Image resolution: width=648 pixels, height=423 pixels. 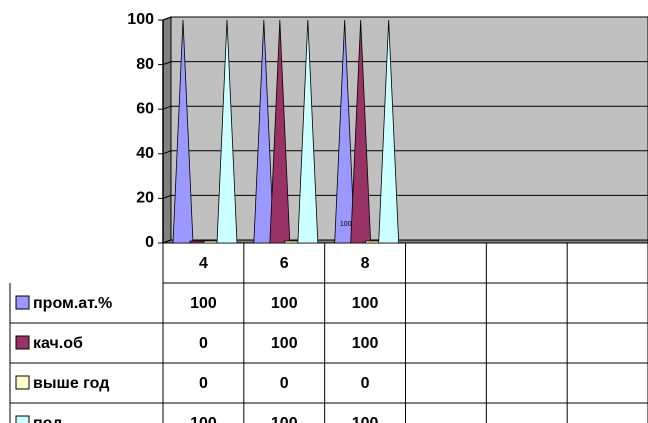 I want to click on y-tick-label: 100, so click(x=140, y=19).